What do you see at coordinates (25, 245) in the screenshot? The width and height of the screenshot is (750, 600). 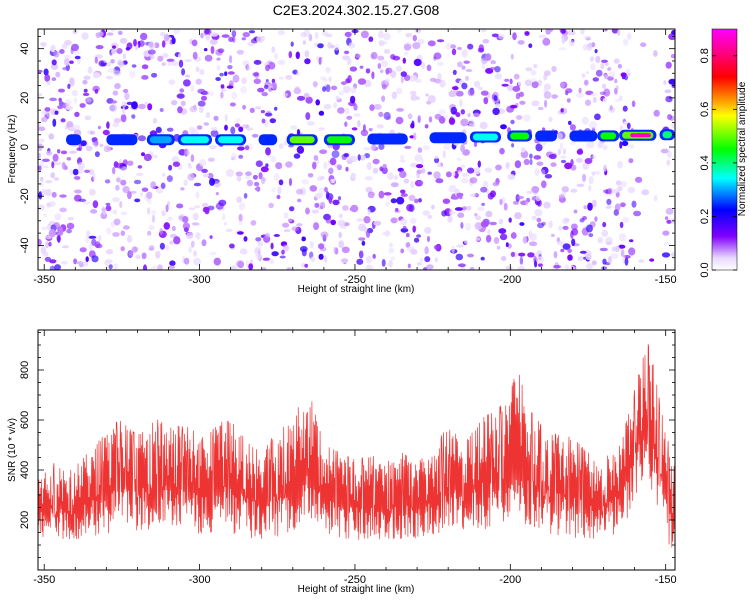 I see `y-tick-label: -40` at bounding box center [25, 245].